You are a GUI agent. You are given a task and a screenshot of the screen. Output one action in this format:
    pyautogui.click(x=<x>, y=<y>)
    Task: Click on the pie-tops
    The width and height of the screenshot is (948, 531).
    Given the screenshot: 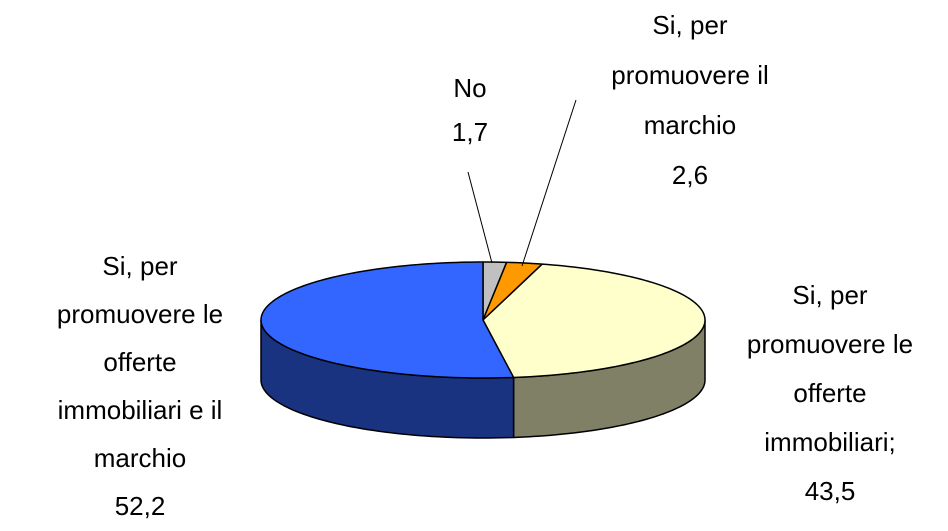 What is the action you would take?
    pyautogui.click(x=483, y=320)
    